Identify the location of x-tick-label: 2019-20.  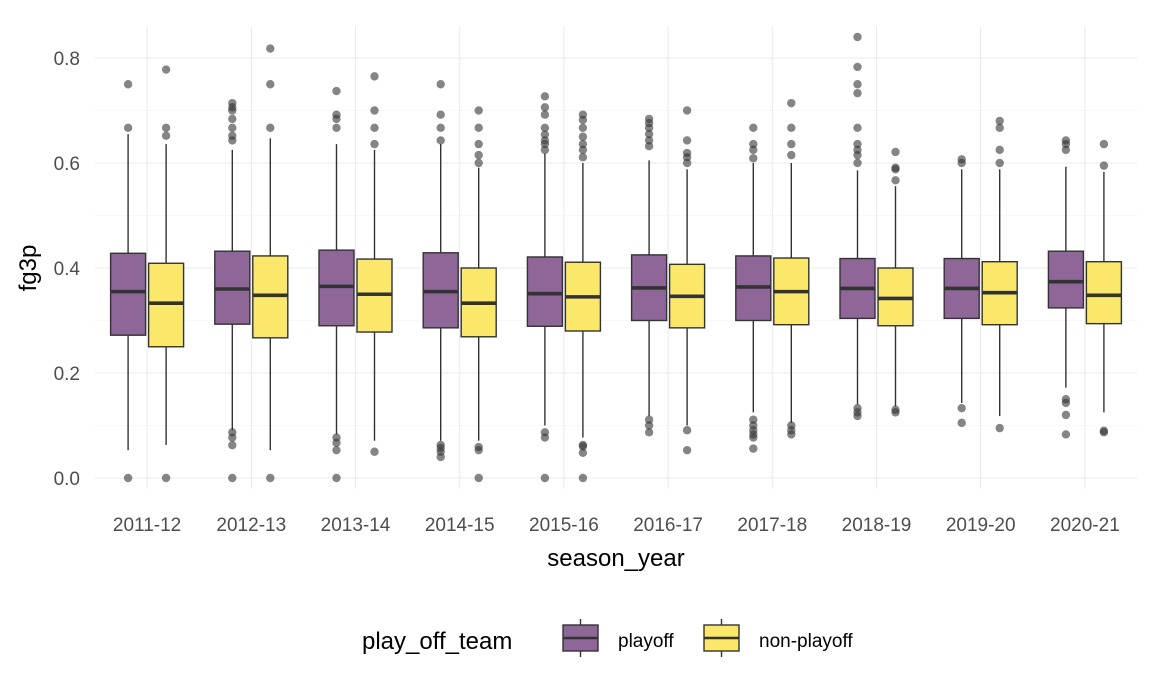
(981, 525).